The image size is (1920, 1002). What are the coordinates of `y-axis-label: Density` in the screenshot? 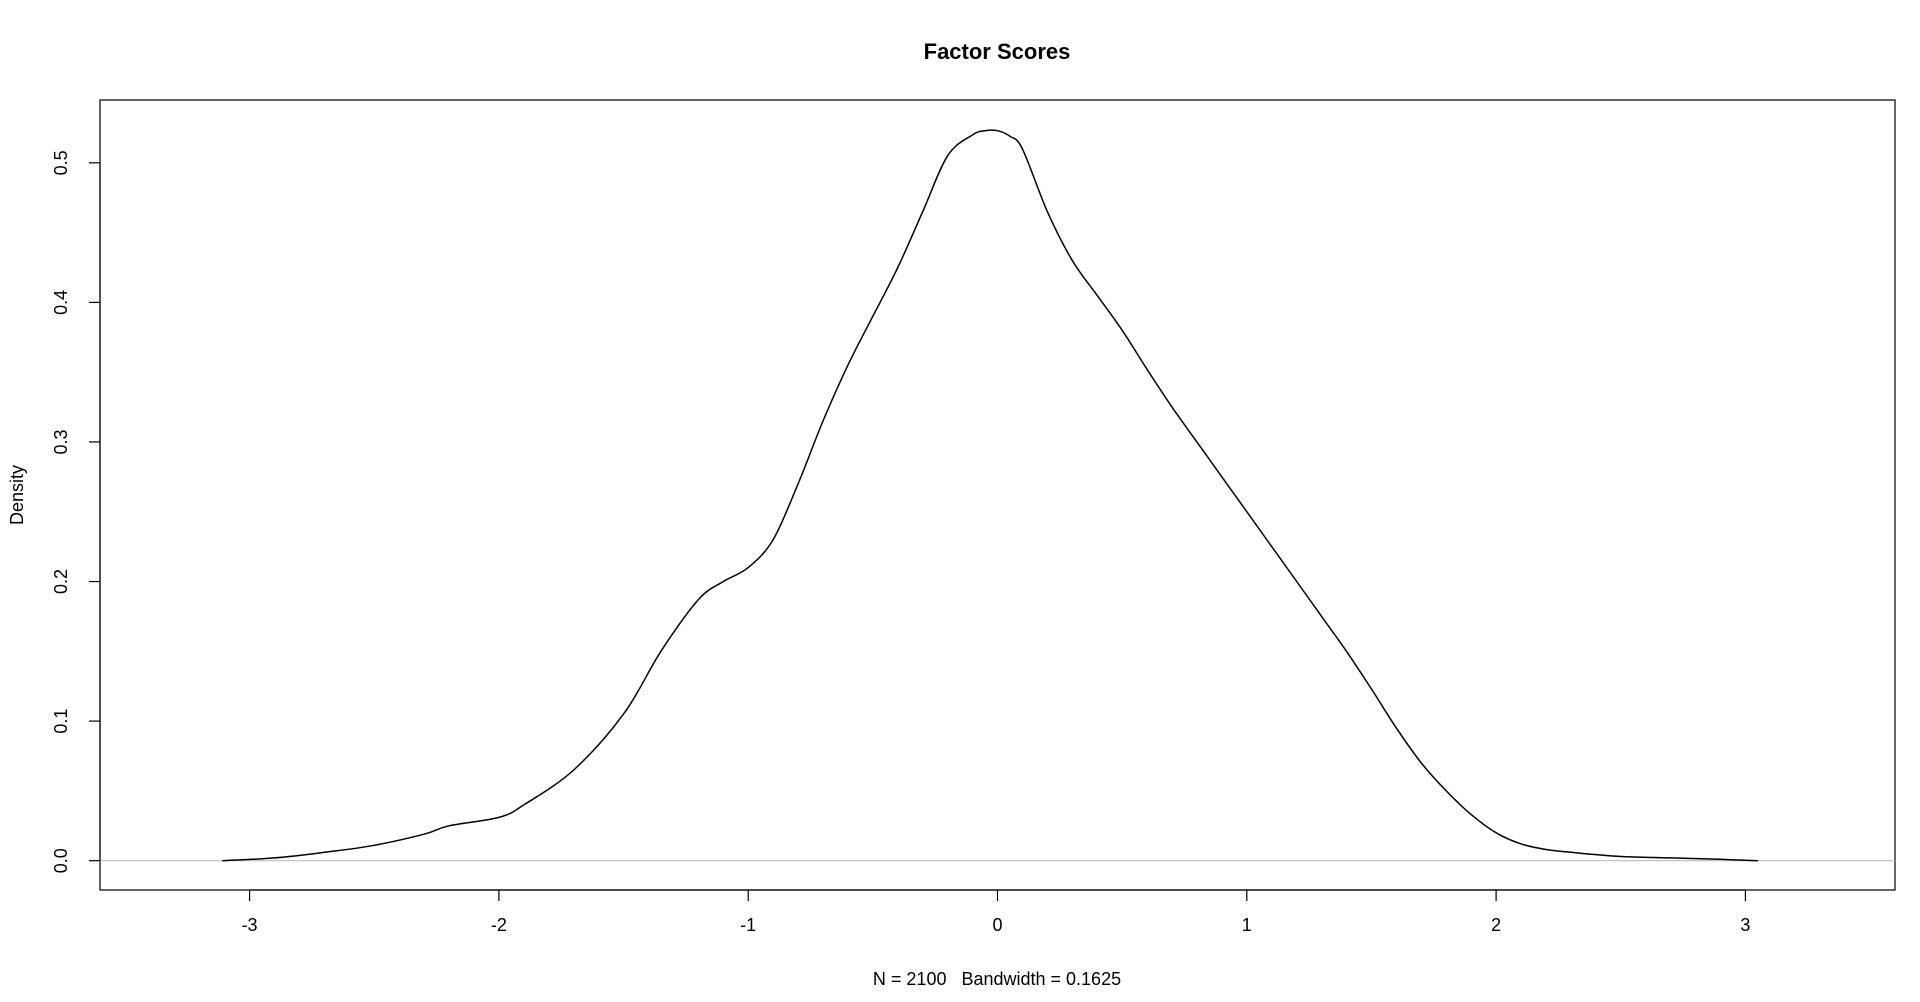 It's located at (17, 495).